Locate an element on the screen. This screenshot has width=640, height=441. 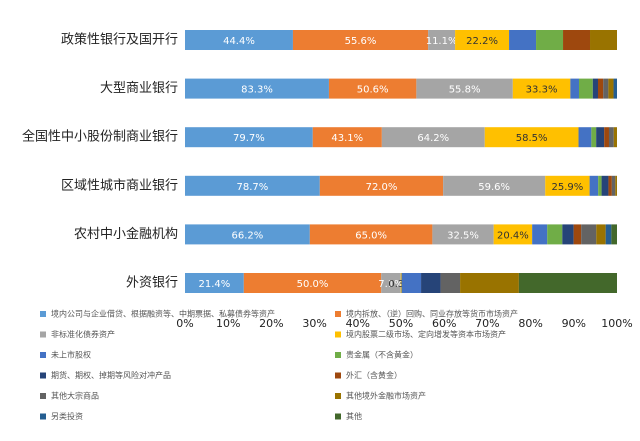
value-label: 33.3% is located at coordinates (542, 90).